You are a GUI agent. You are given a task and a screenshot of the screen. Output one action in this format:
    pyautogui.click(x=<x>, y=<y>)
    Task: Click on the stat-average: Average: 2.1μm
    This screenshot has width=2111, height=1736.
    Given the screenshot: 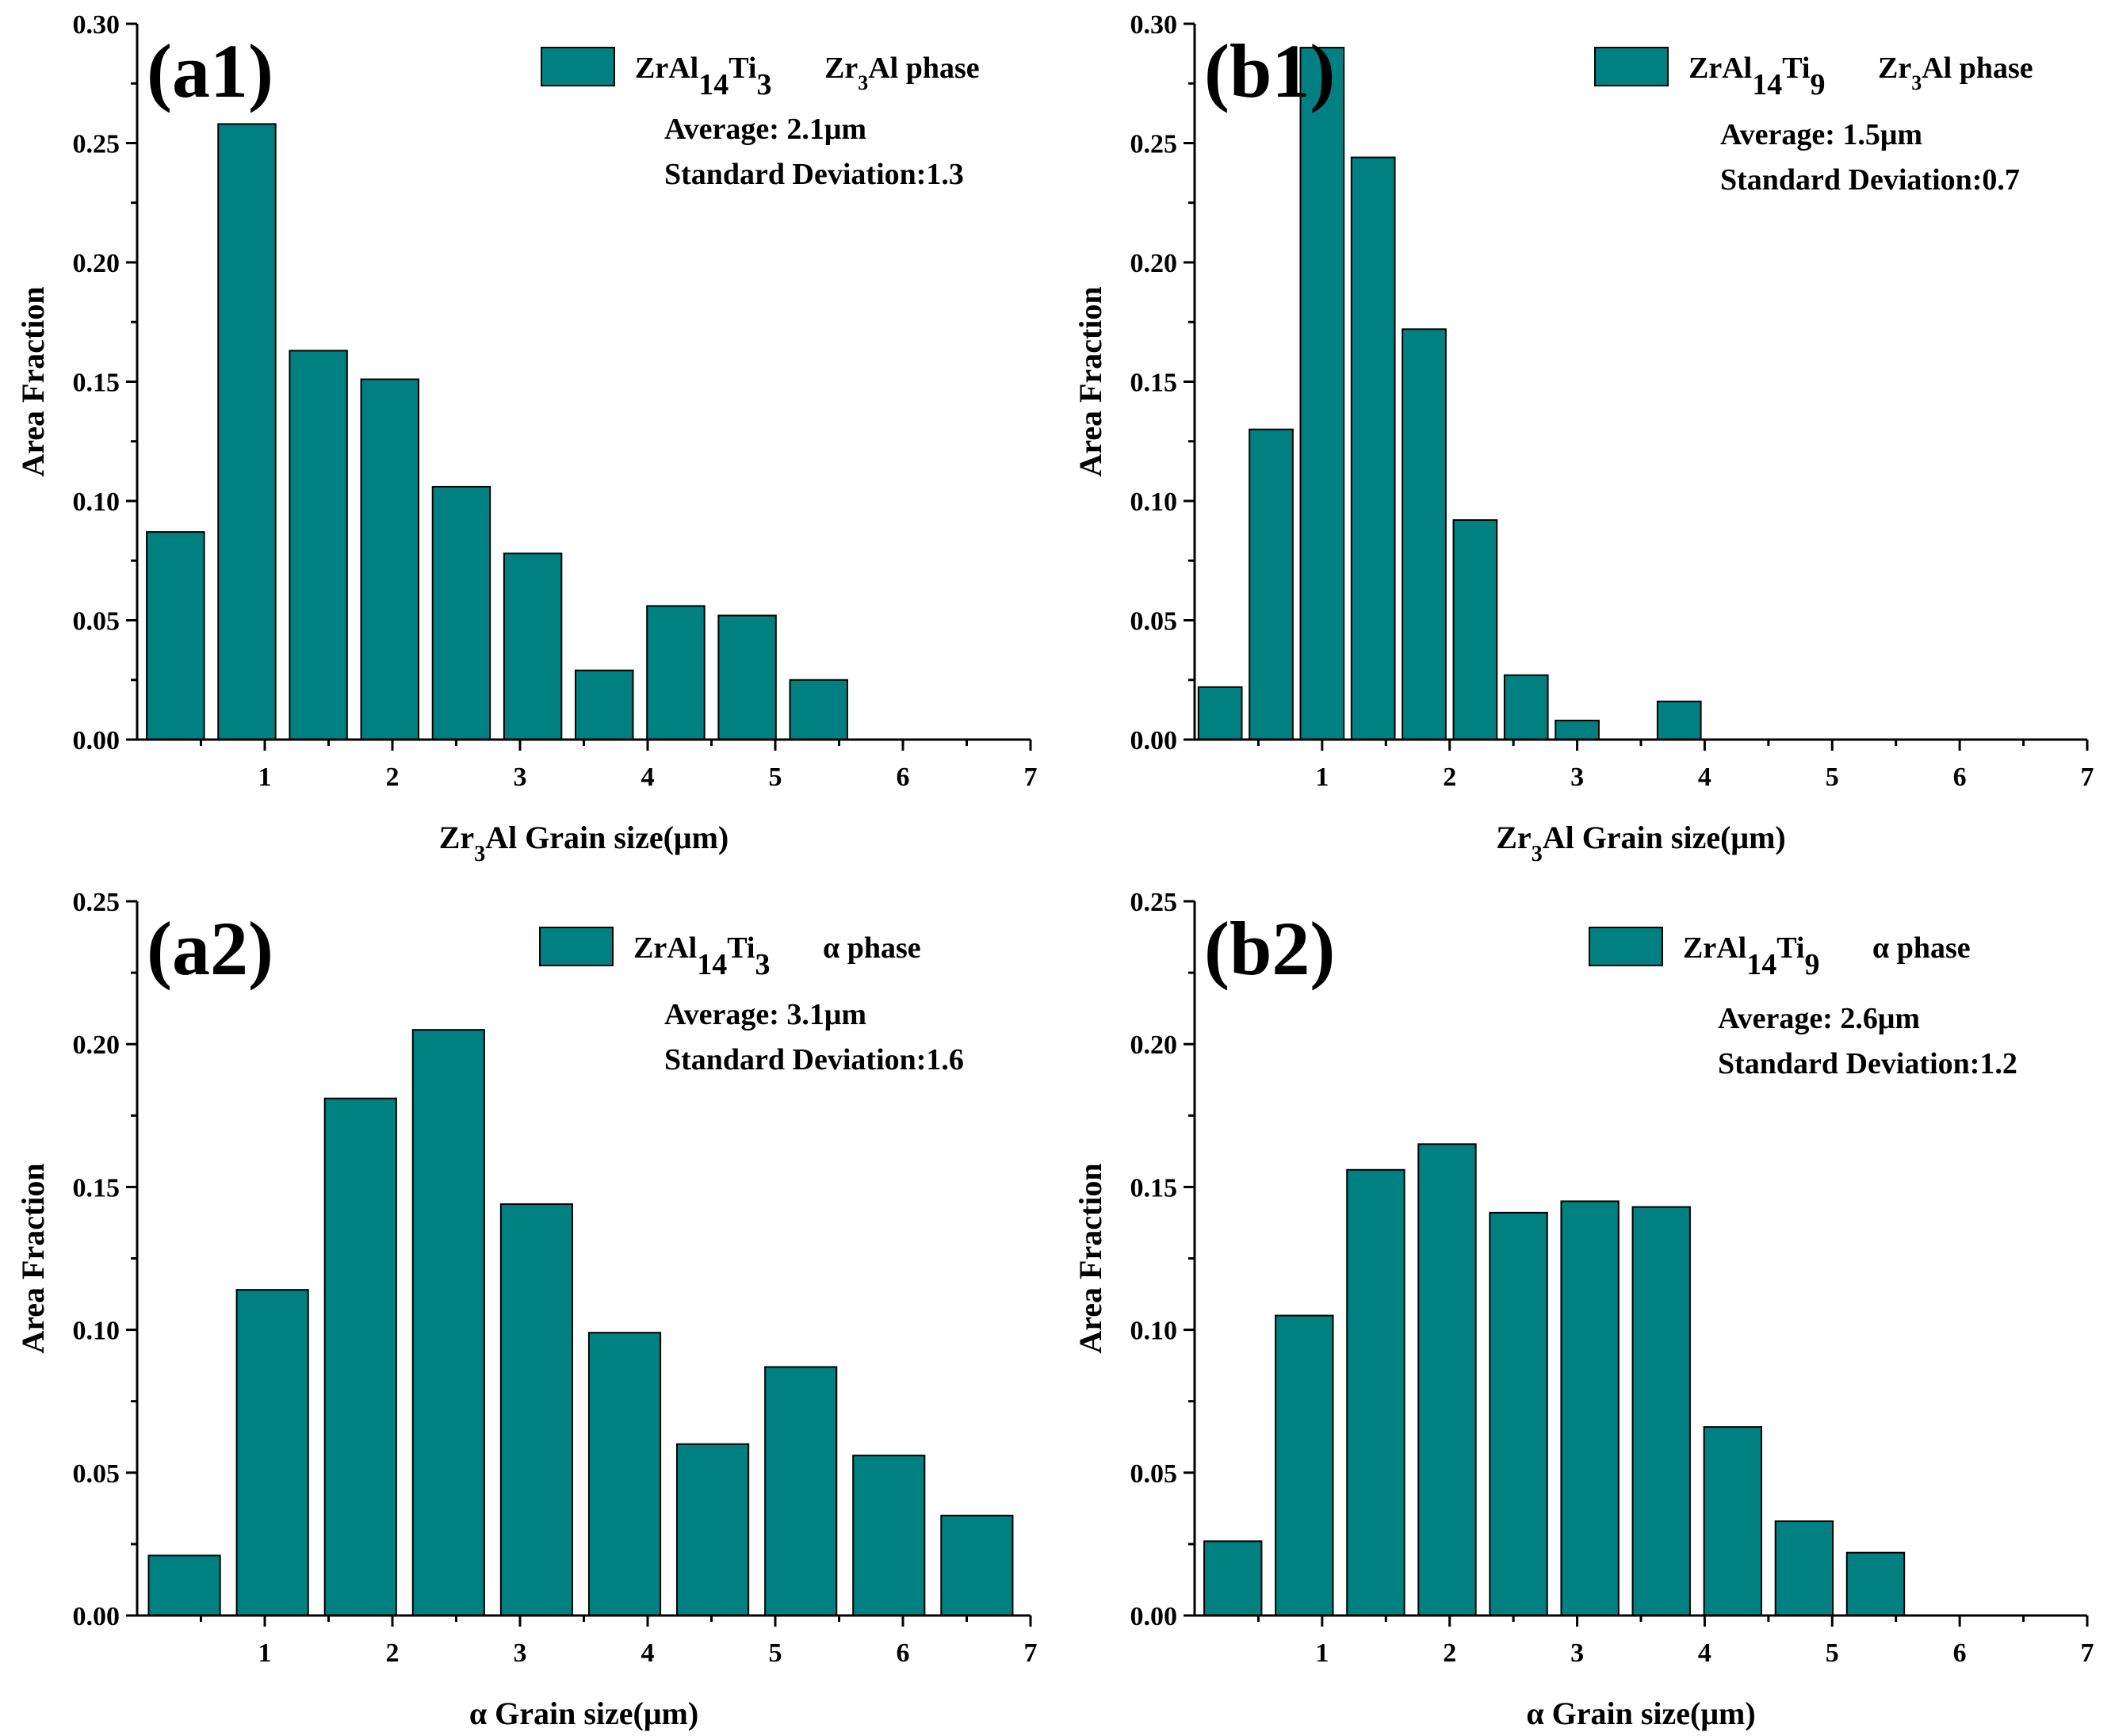 What is the action you would take?
    pyautogui.click(x=765, y=129)
    